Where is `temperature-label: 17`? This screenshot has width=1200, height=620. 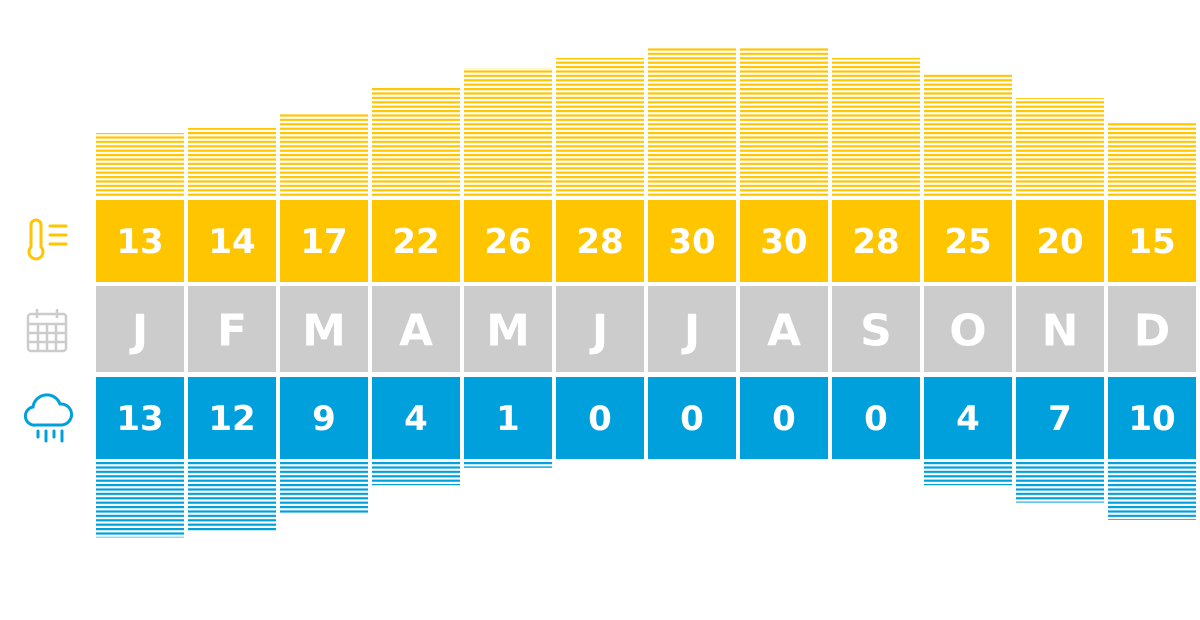 temperature-label: 17 is located at coordinates (323, 242).